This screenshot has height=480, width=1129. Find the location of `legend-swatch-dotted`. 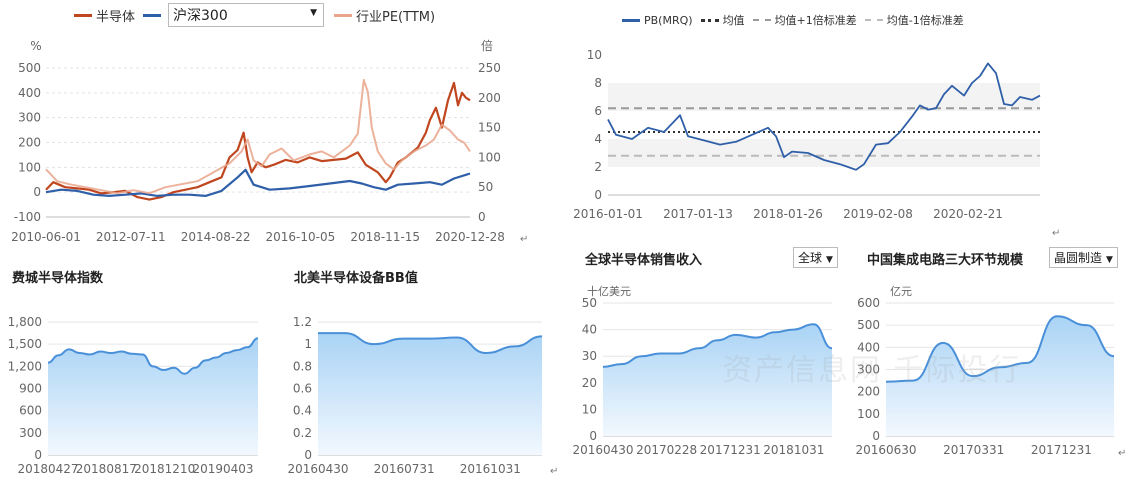

legend-swatch-dotted is located at coordinates (709, 20).